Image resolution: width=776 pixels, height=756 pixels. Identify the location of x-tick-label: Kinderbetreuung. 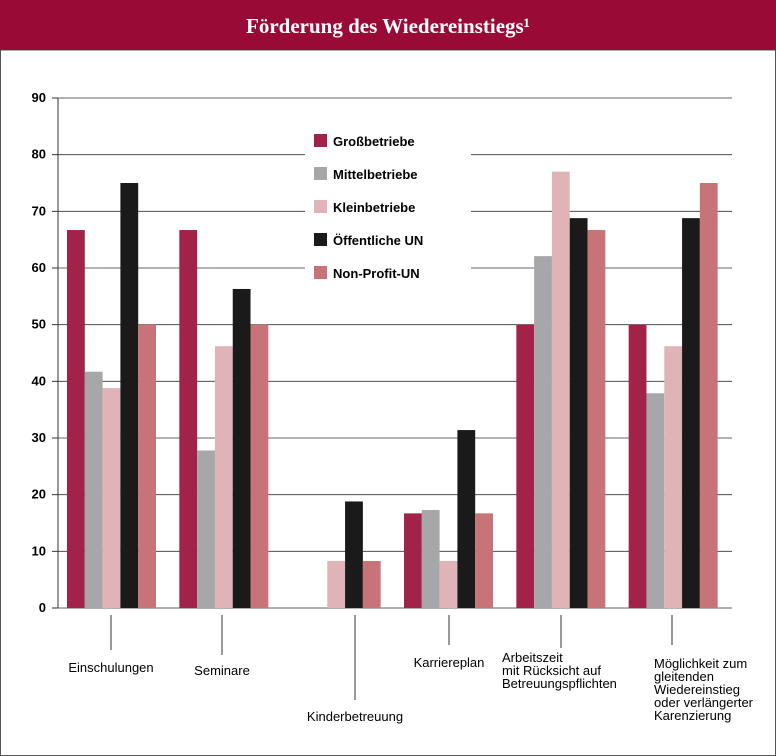
(355, 716).